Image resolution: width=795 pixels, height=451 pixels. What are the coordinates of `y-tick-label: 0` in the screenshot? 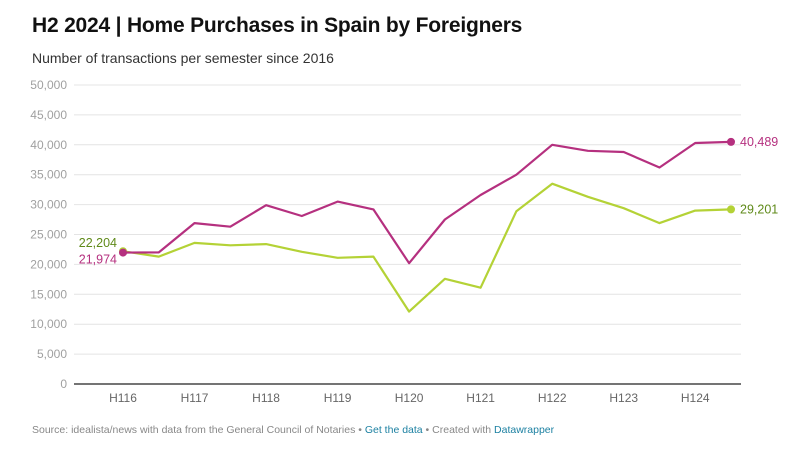 It's located at (63, 384).